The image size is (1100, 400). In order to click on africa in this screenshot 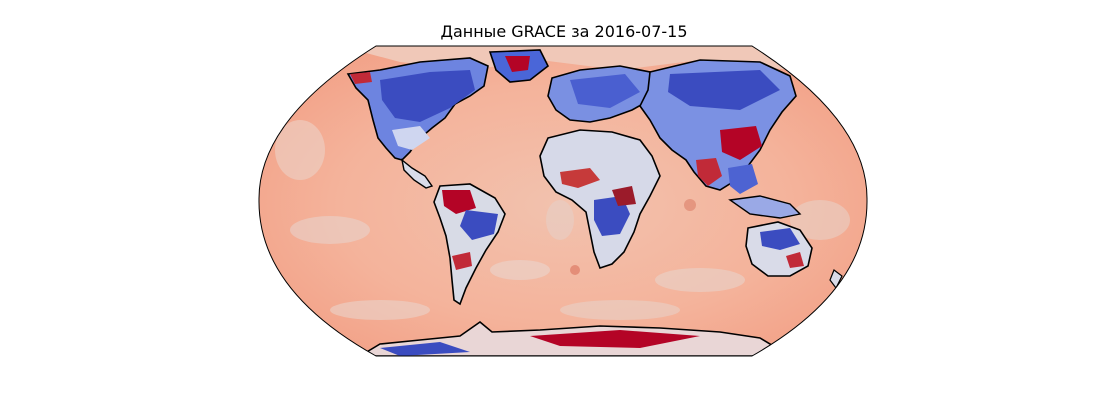, I will do `click(600, 199)`.